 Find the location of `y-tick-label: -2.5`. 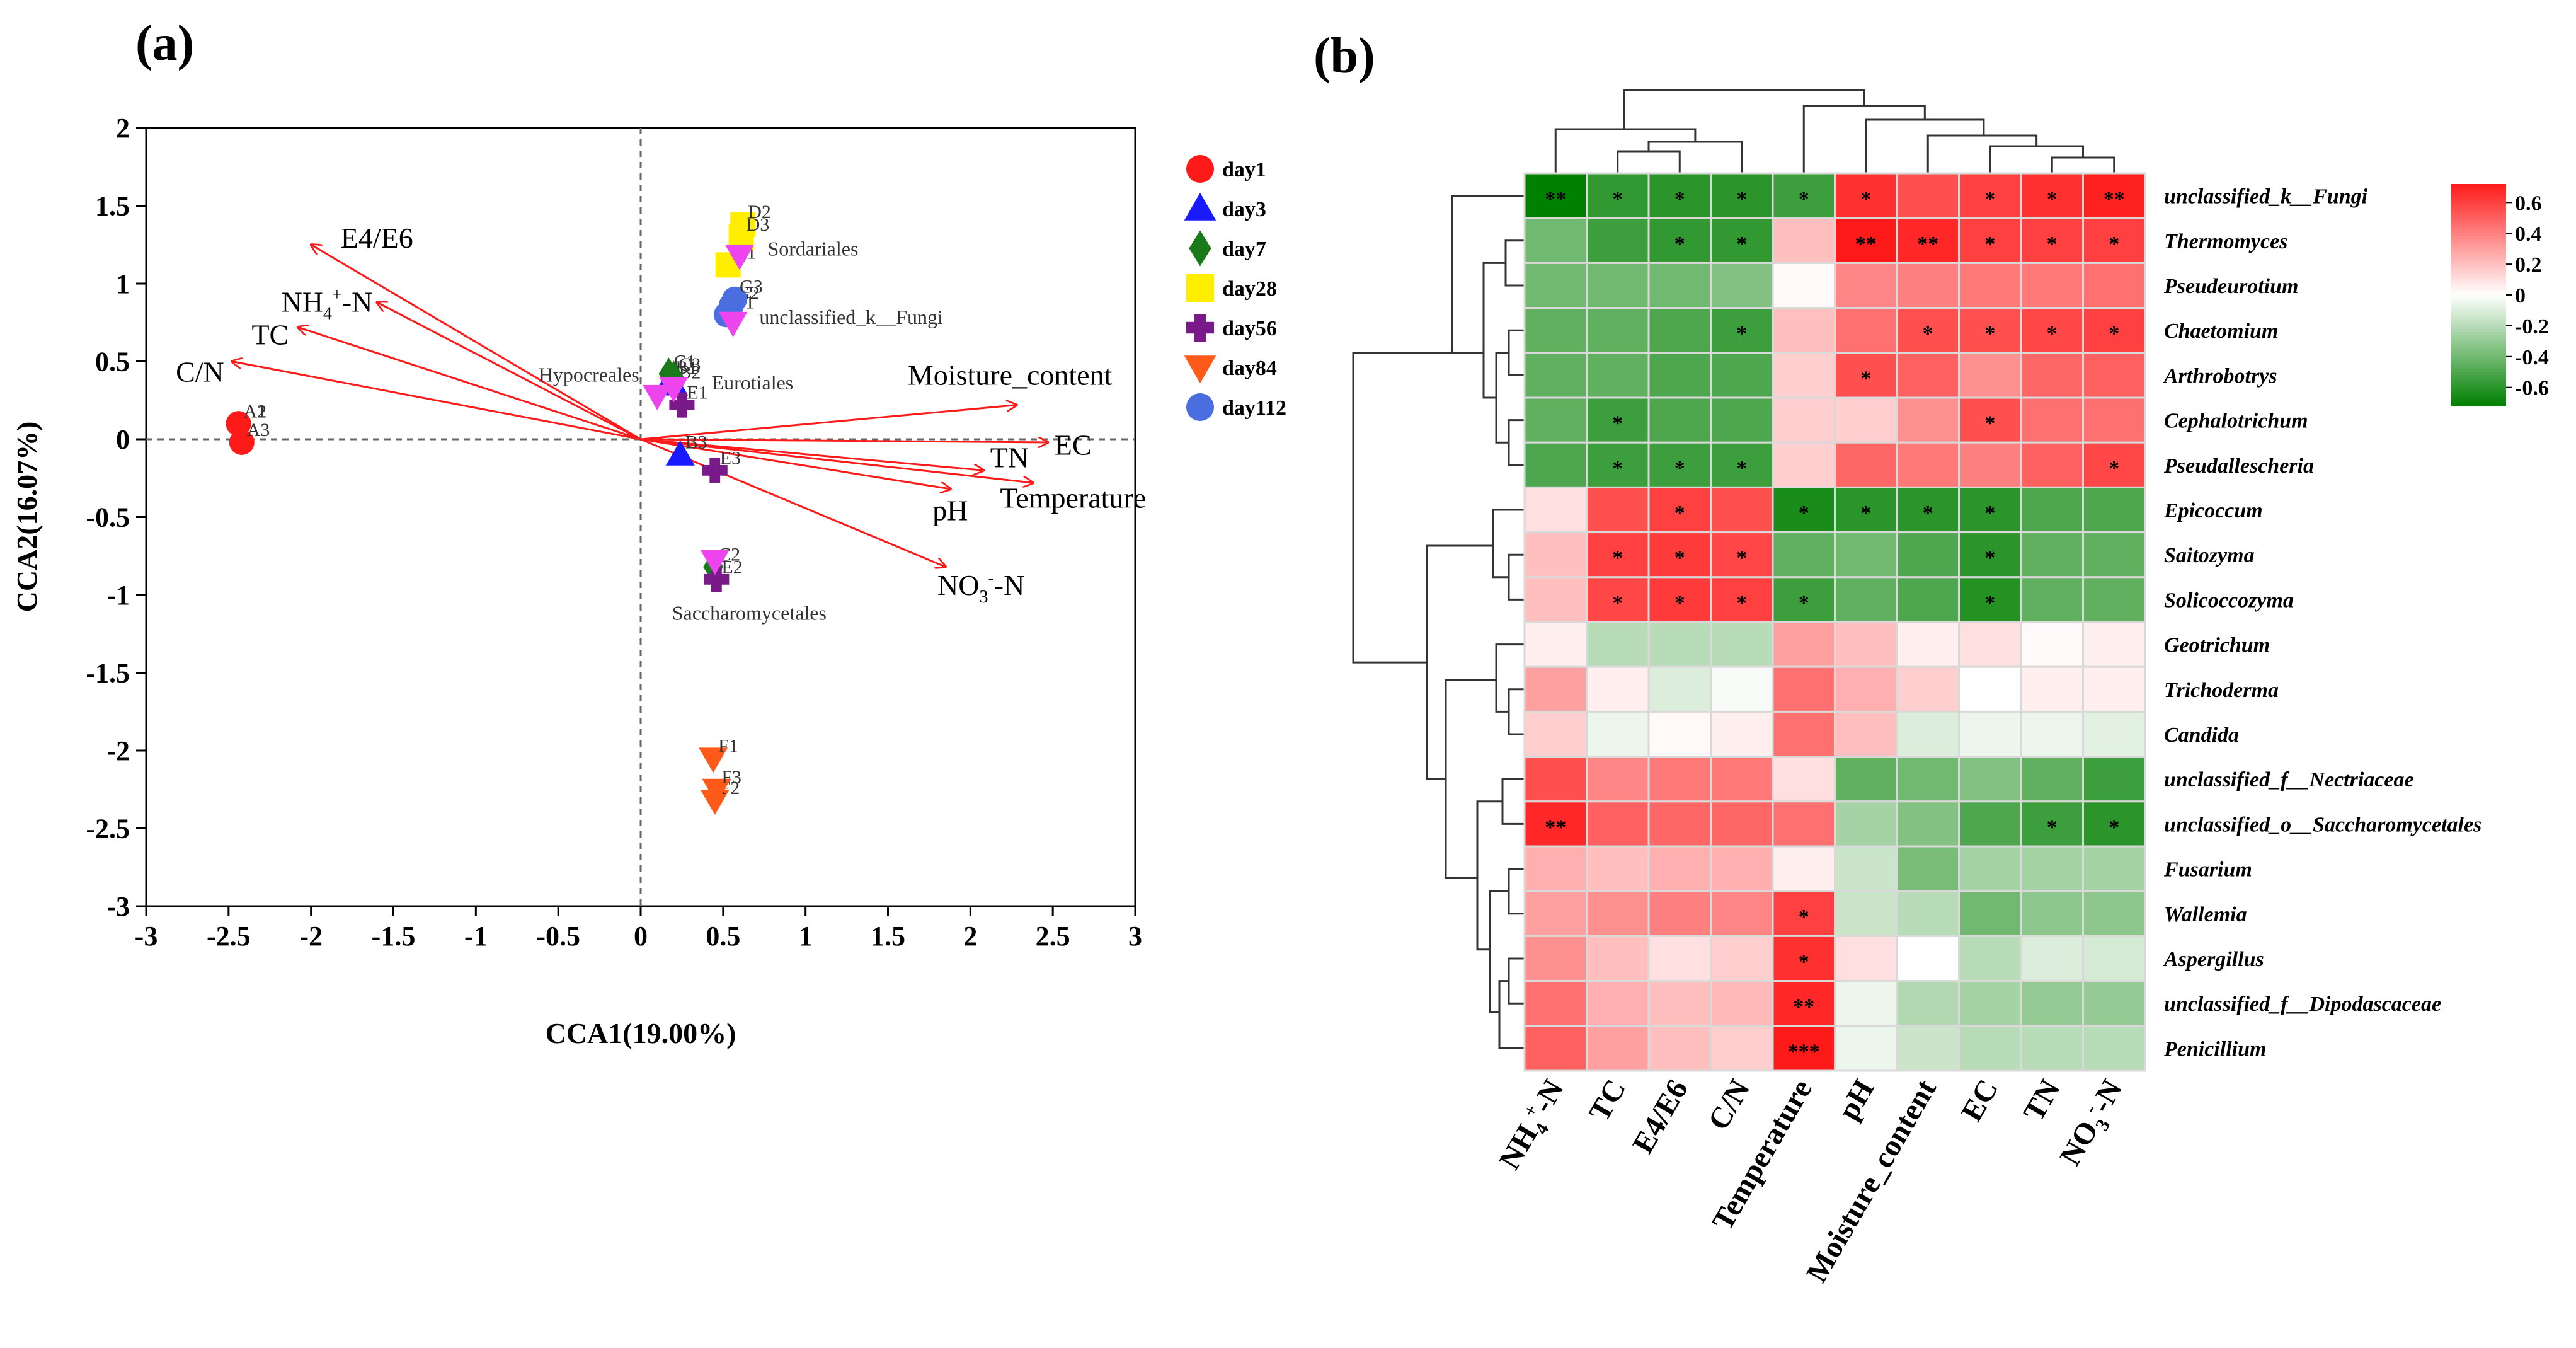

y-tick-label: -2.5 is located at coordinates (108, 829).